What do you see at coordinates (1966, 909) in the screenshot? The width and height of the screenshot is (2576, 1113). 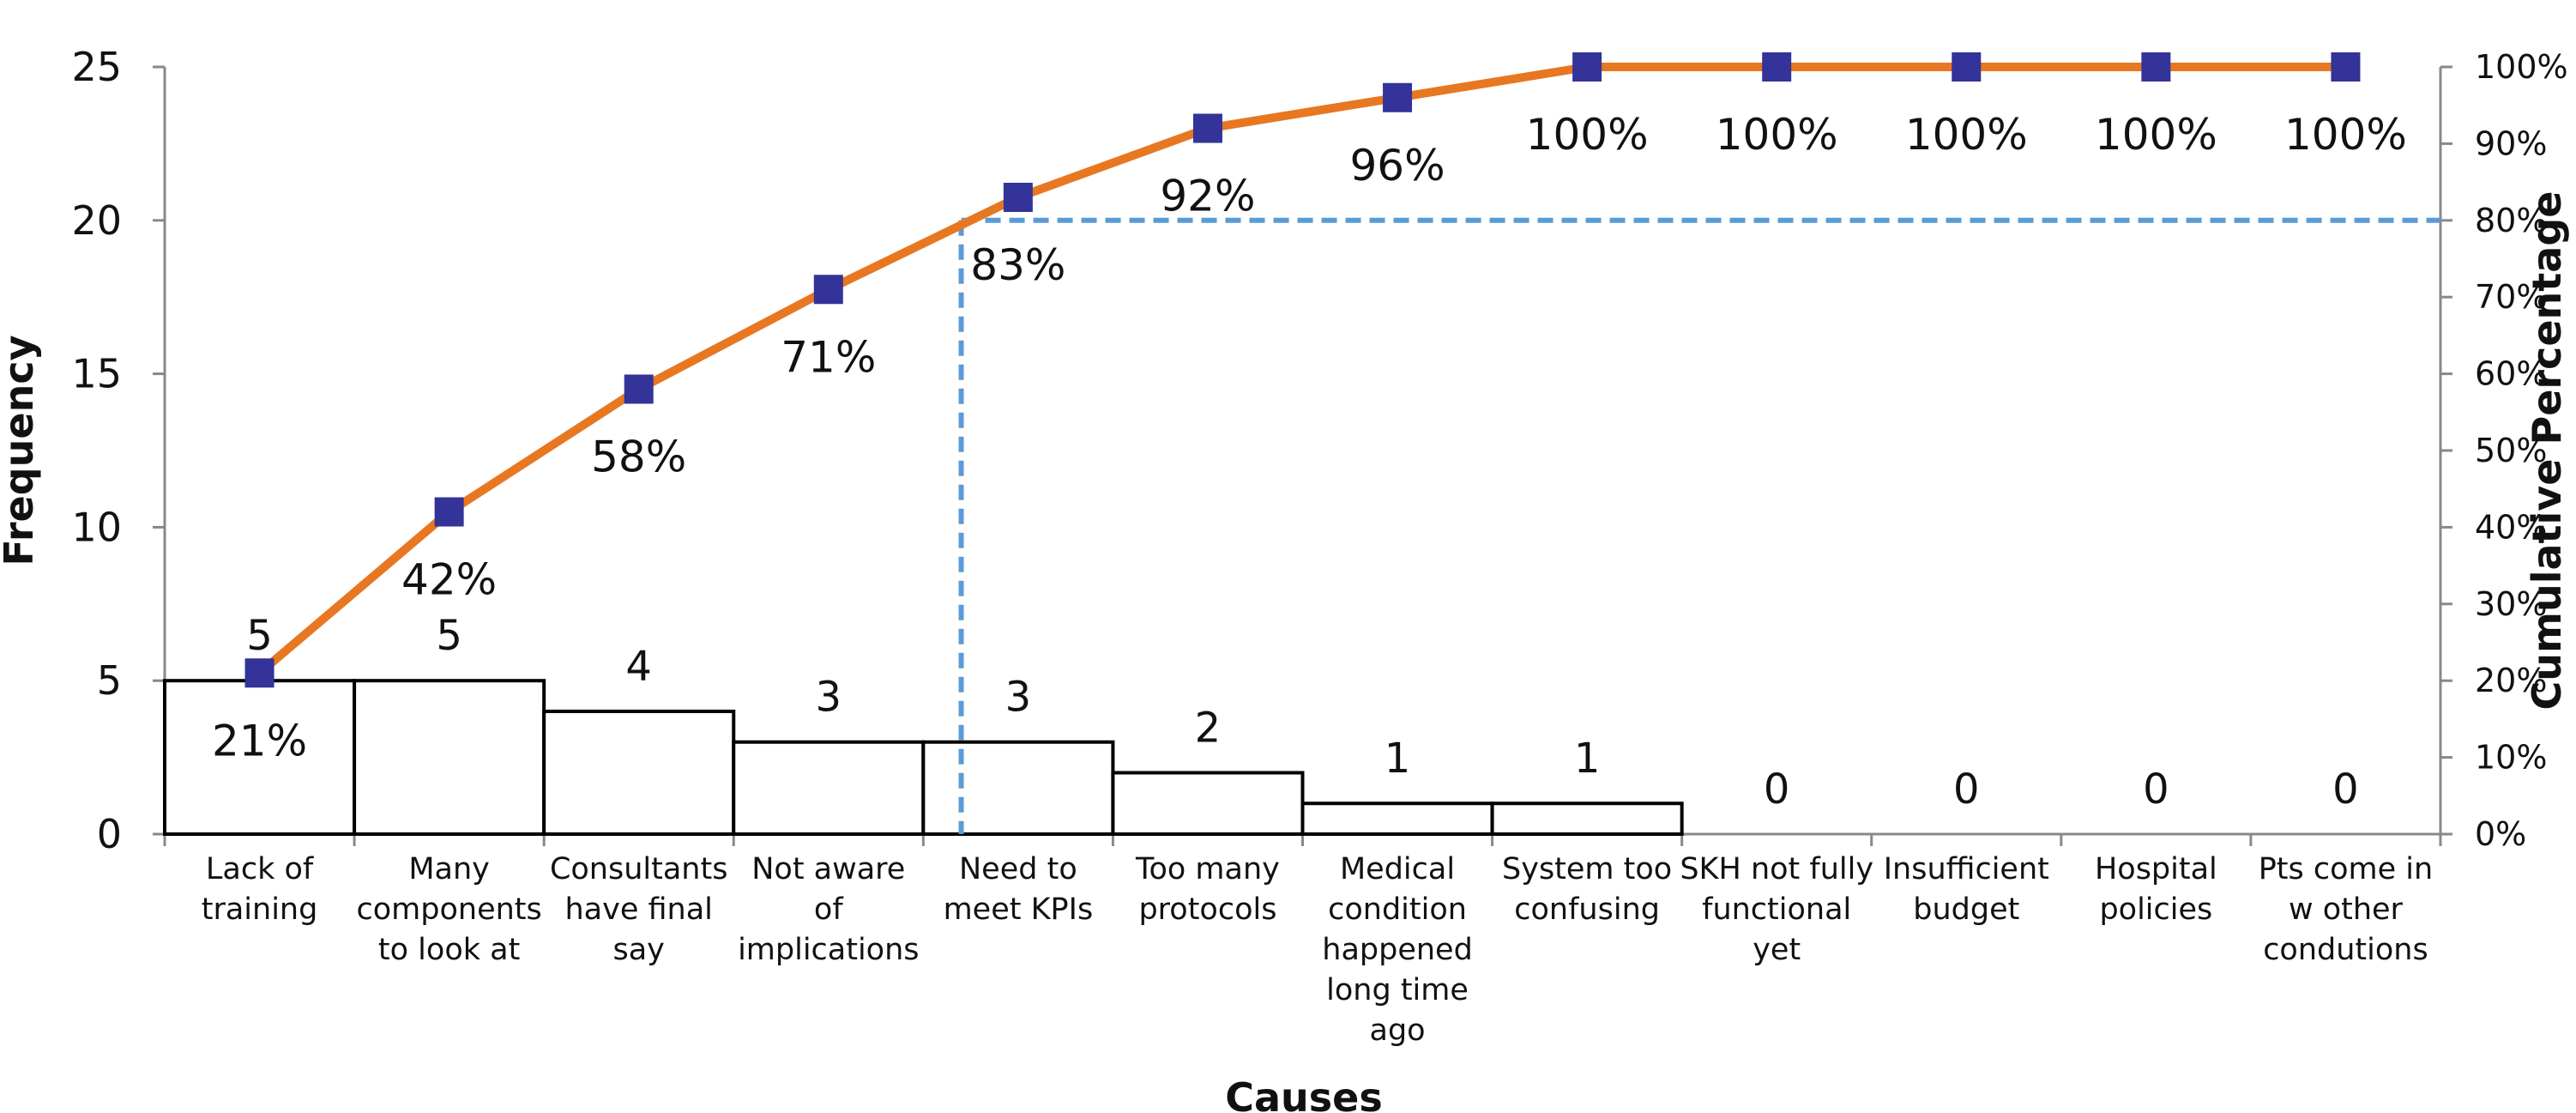 I see `x-category-label-line: budget` at bounding box center [1966, 909].